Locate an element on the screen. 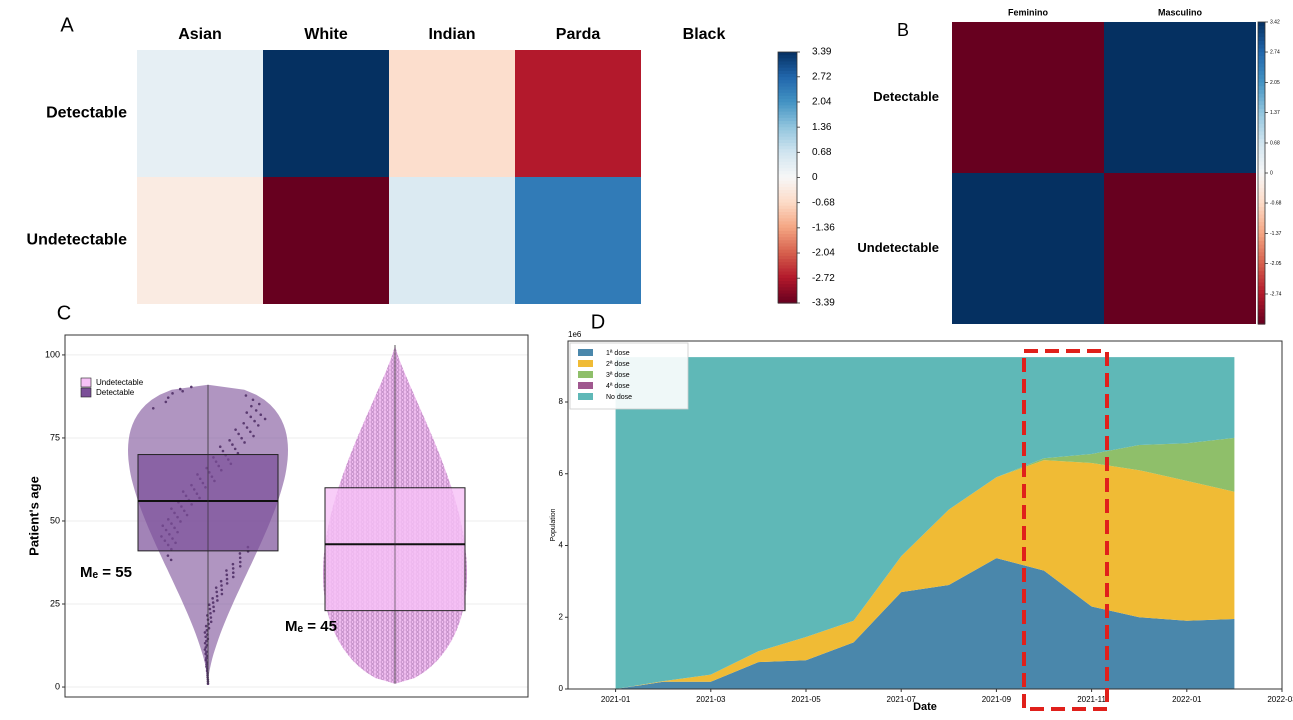 This screenshot has width=1293, height=720. y-tick-label: 2 is located at coordinates (561, 616).